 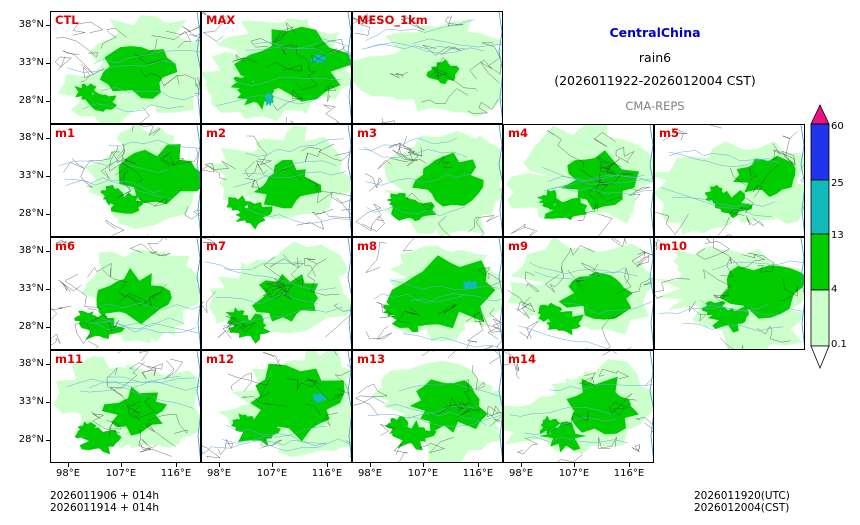 What do you see at coordinates (367, 133) in the screenshot?
I see `panel-label: m3` at bounding box center [367, 133].